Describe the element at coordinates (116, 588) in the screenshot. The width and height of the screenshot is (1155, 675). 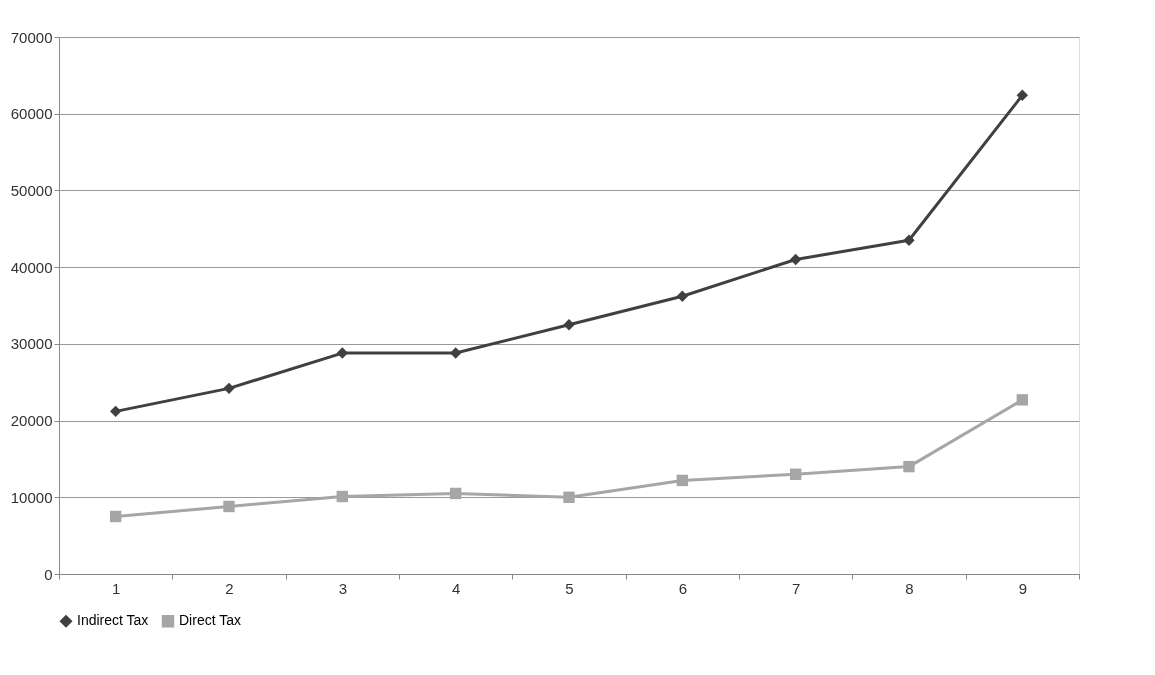
I see `x-tick-label: 1` at that location.